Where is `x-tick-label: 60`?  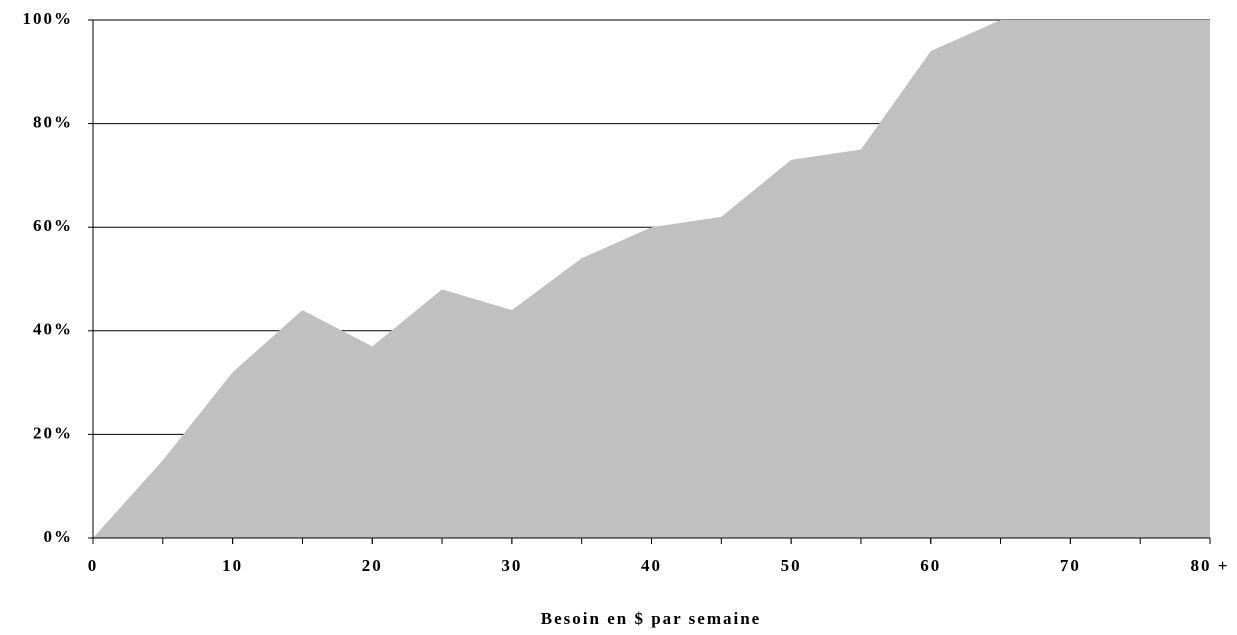
x-tick-label: 60 is located at coordinates (930, 565).